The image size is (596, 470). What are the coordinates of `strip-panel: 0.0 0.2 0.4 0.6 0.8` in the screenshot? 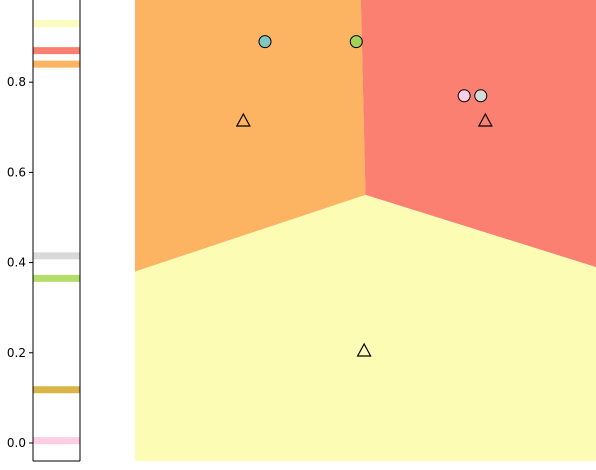 It's located at (44, 231).